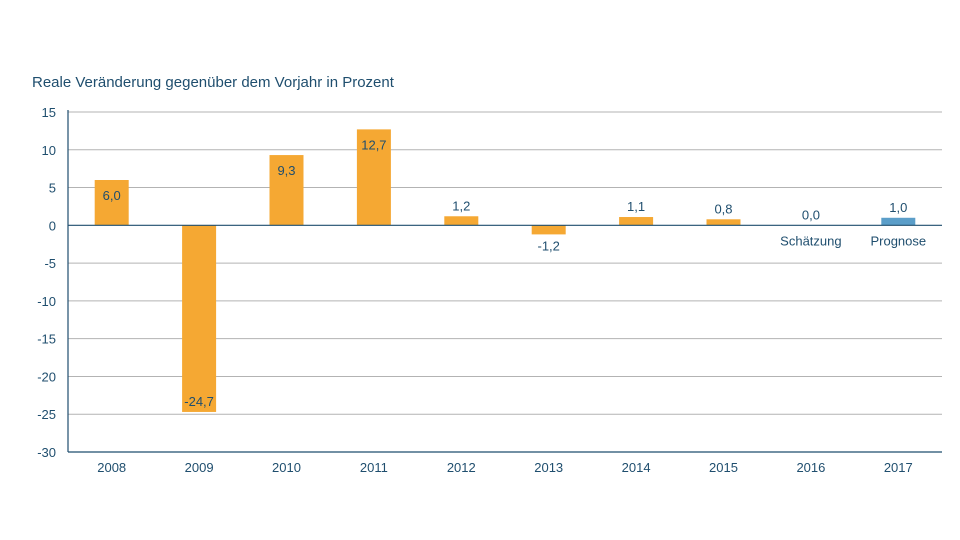  What do you see at coordinates (810, 467) in the screenshot?
I see `x-tick-label: 2016` at bounding box center [810, 467].